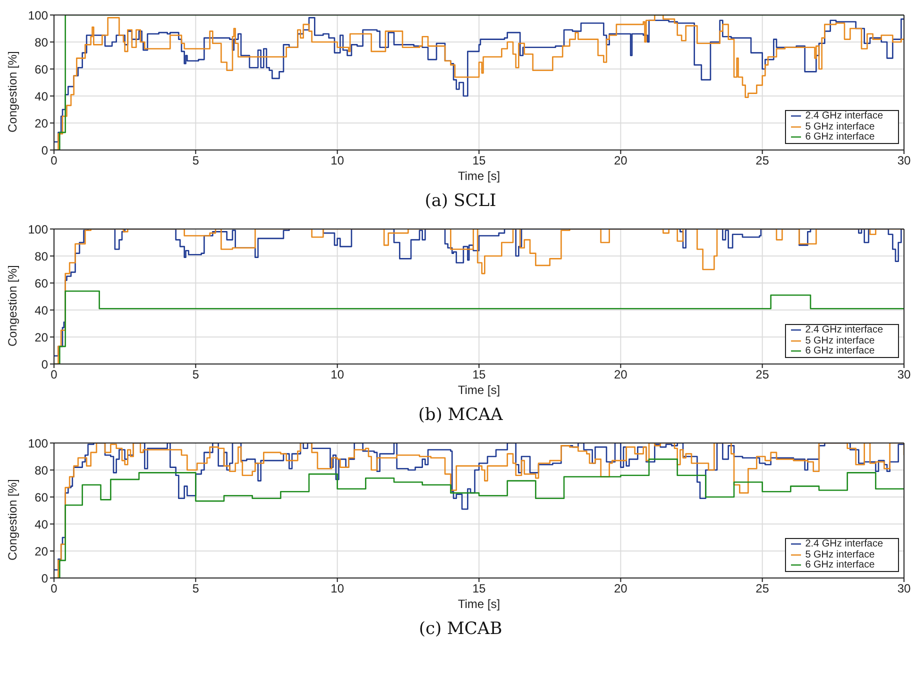 This screenshot has width=923, height=676. I want to click on text: (c) MCAB, so click(461, 629).